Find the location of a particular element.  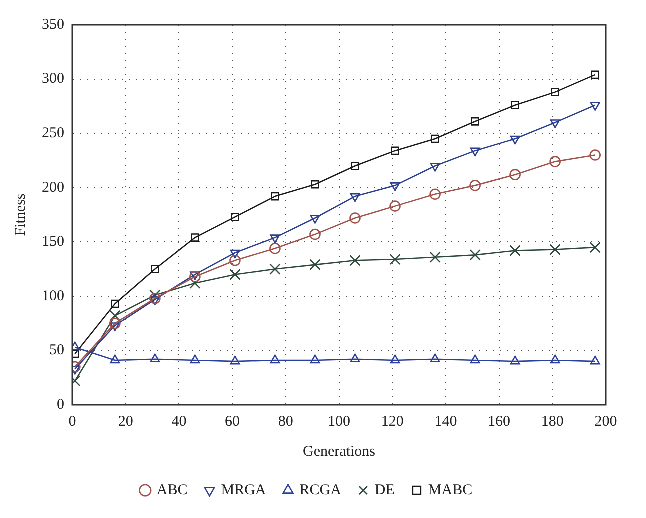

x-axis-title: Generations is located at coordinates (339, 452).